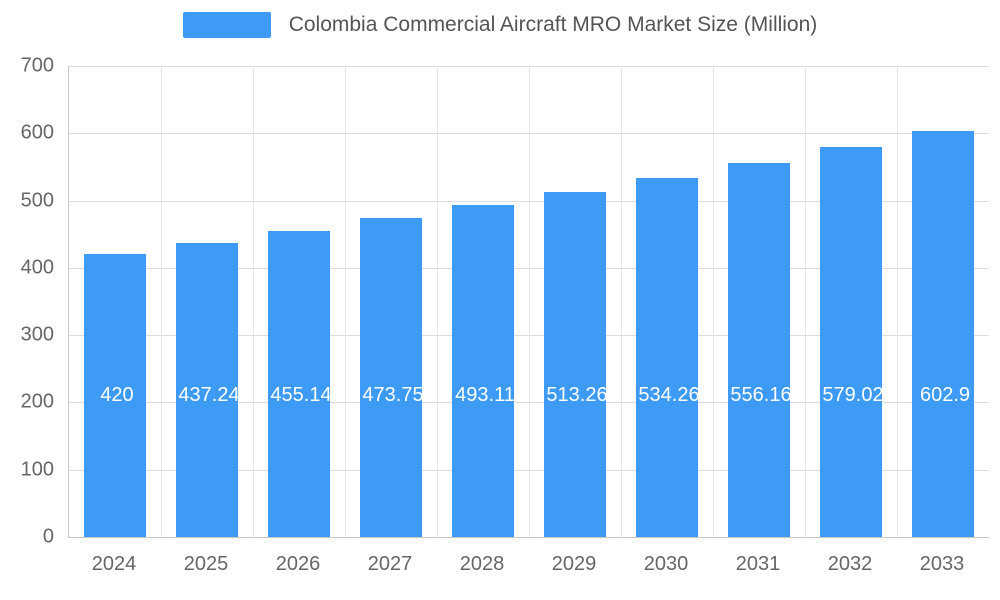 This screenshot has width=1000, height=600. I want to click on bar-value-label: 437.24, so click(209, 395).